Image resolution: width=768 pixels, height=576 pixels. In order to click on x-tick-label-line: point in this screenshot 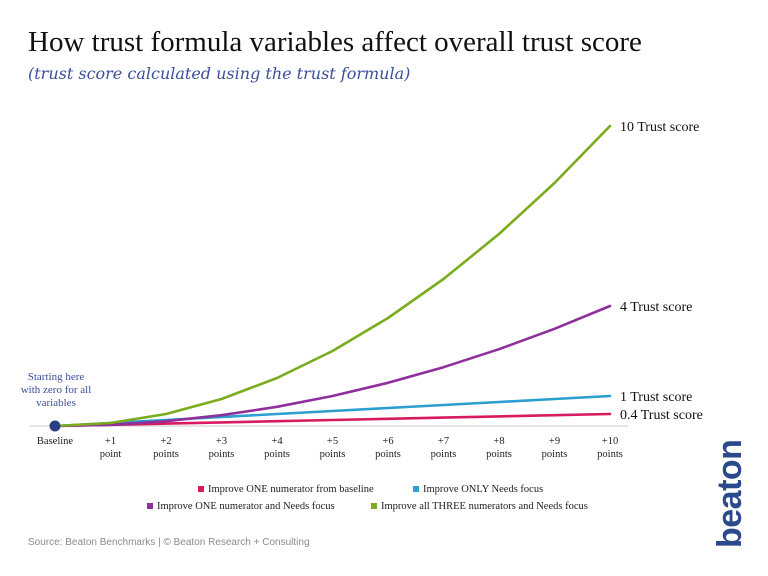, I will do `click(111, 454)`.